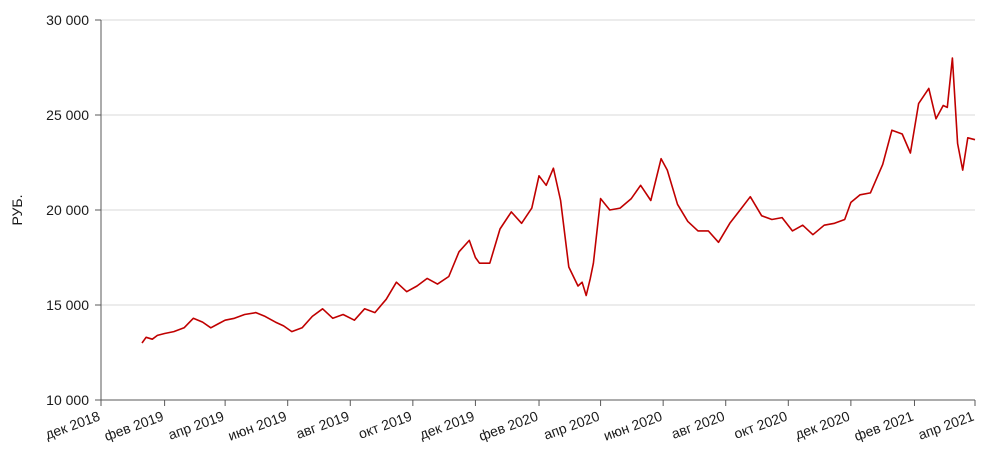  Describe the element at coordinates (72, 425) in the screenshot. I see `x-tick-label: дек 2018` at that location.